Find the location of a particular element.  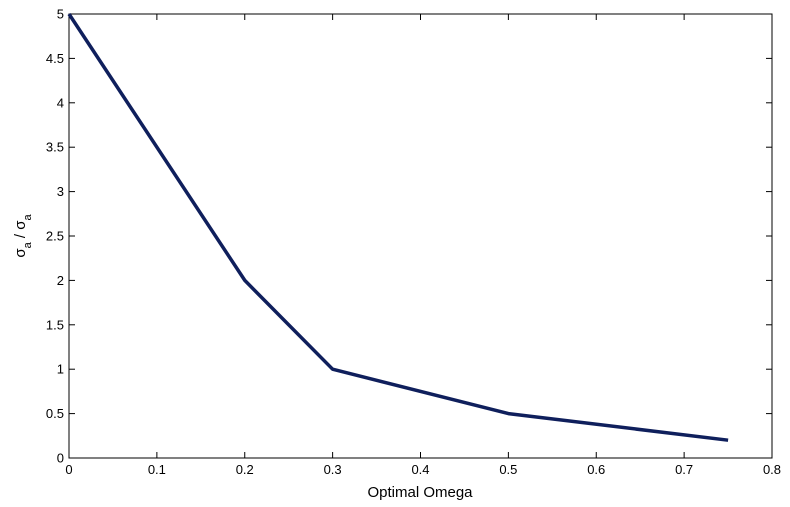

x-tick-label: 0.5 is located at coordinates (508, 469).